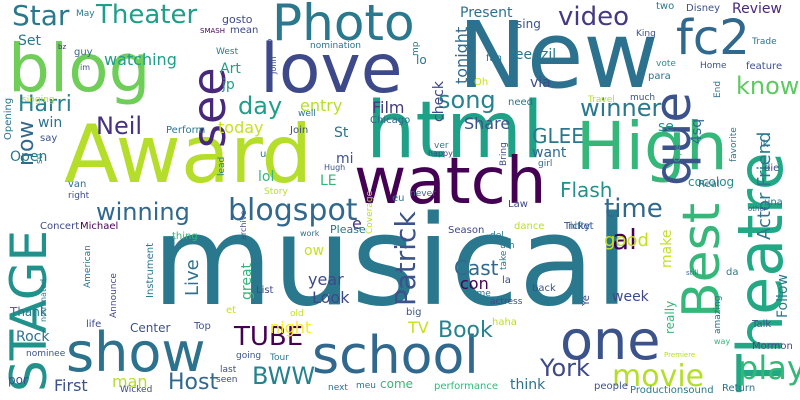  I want to click on word-nominated: nominated, so click(43, 300).